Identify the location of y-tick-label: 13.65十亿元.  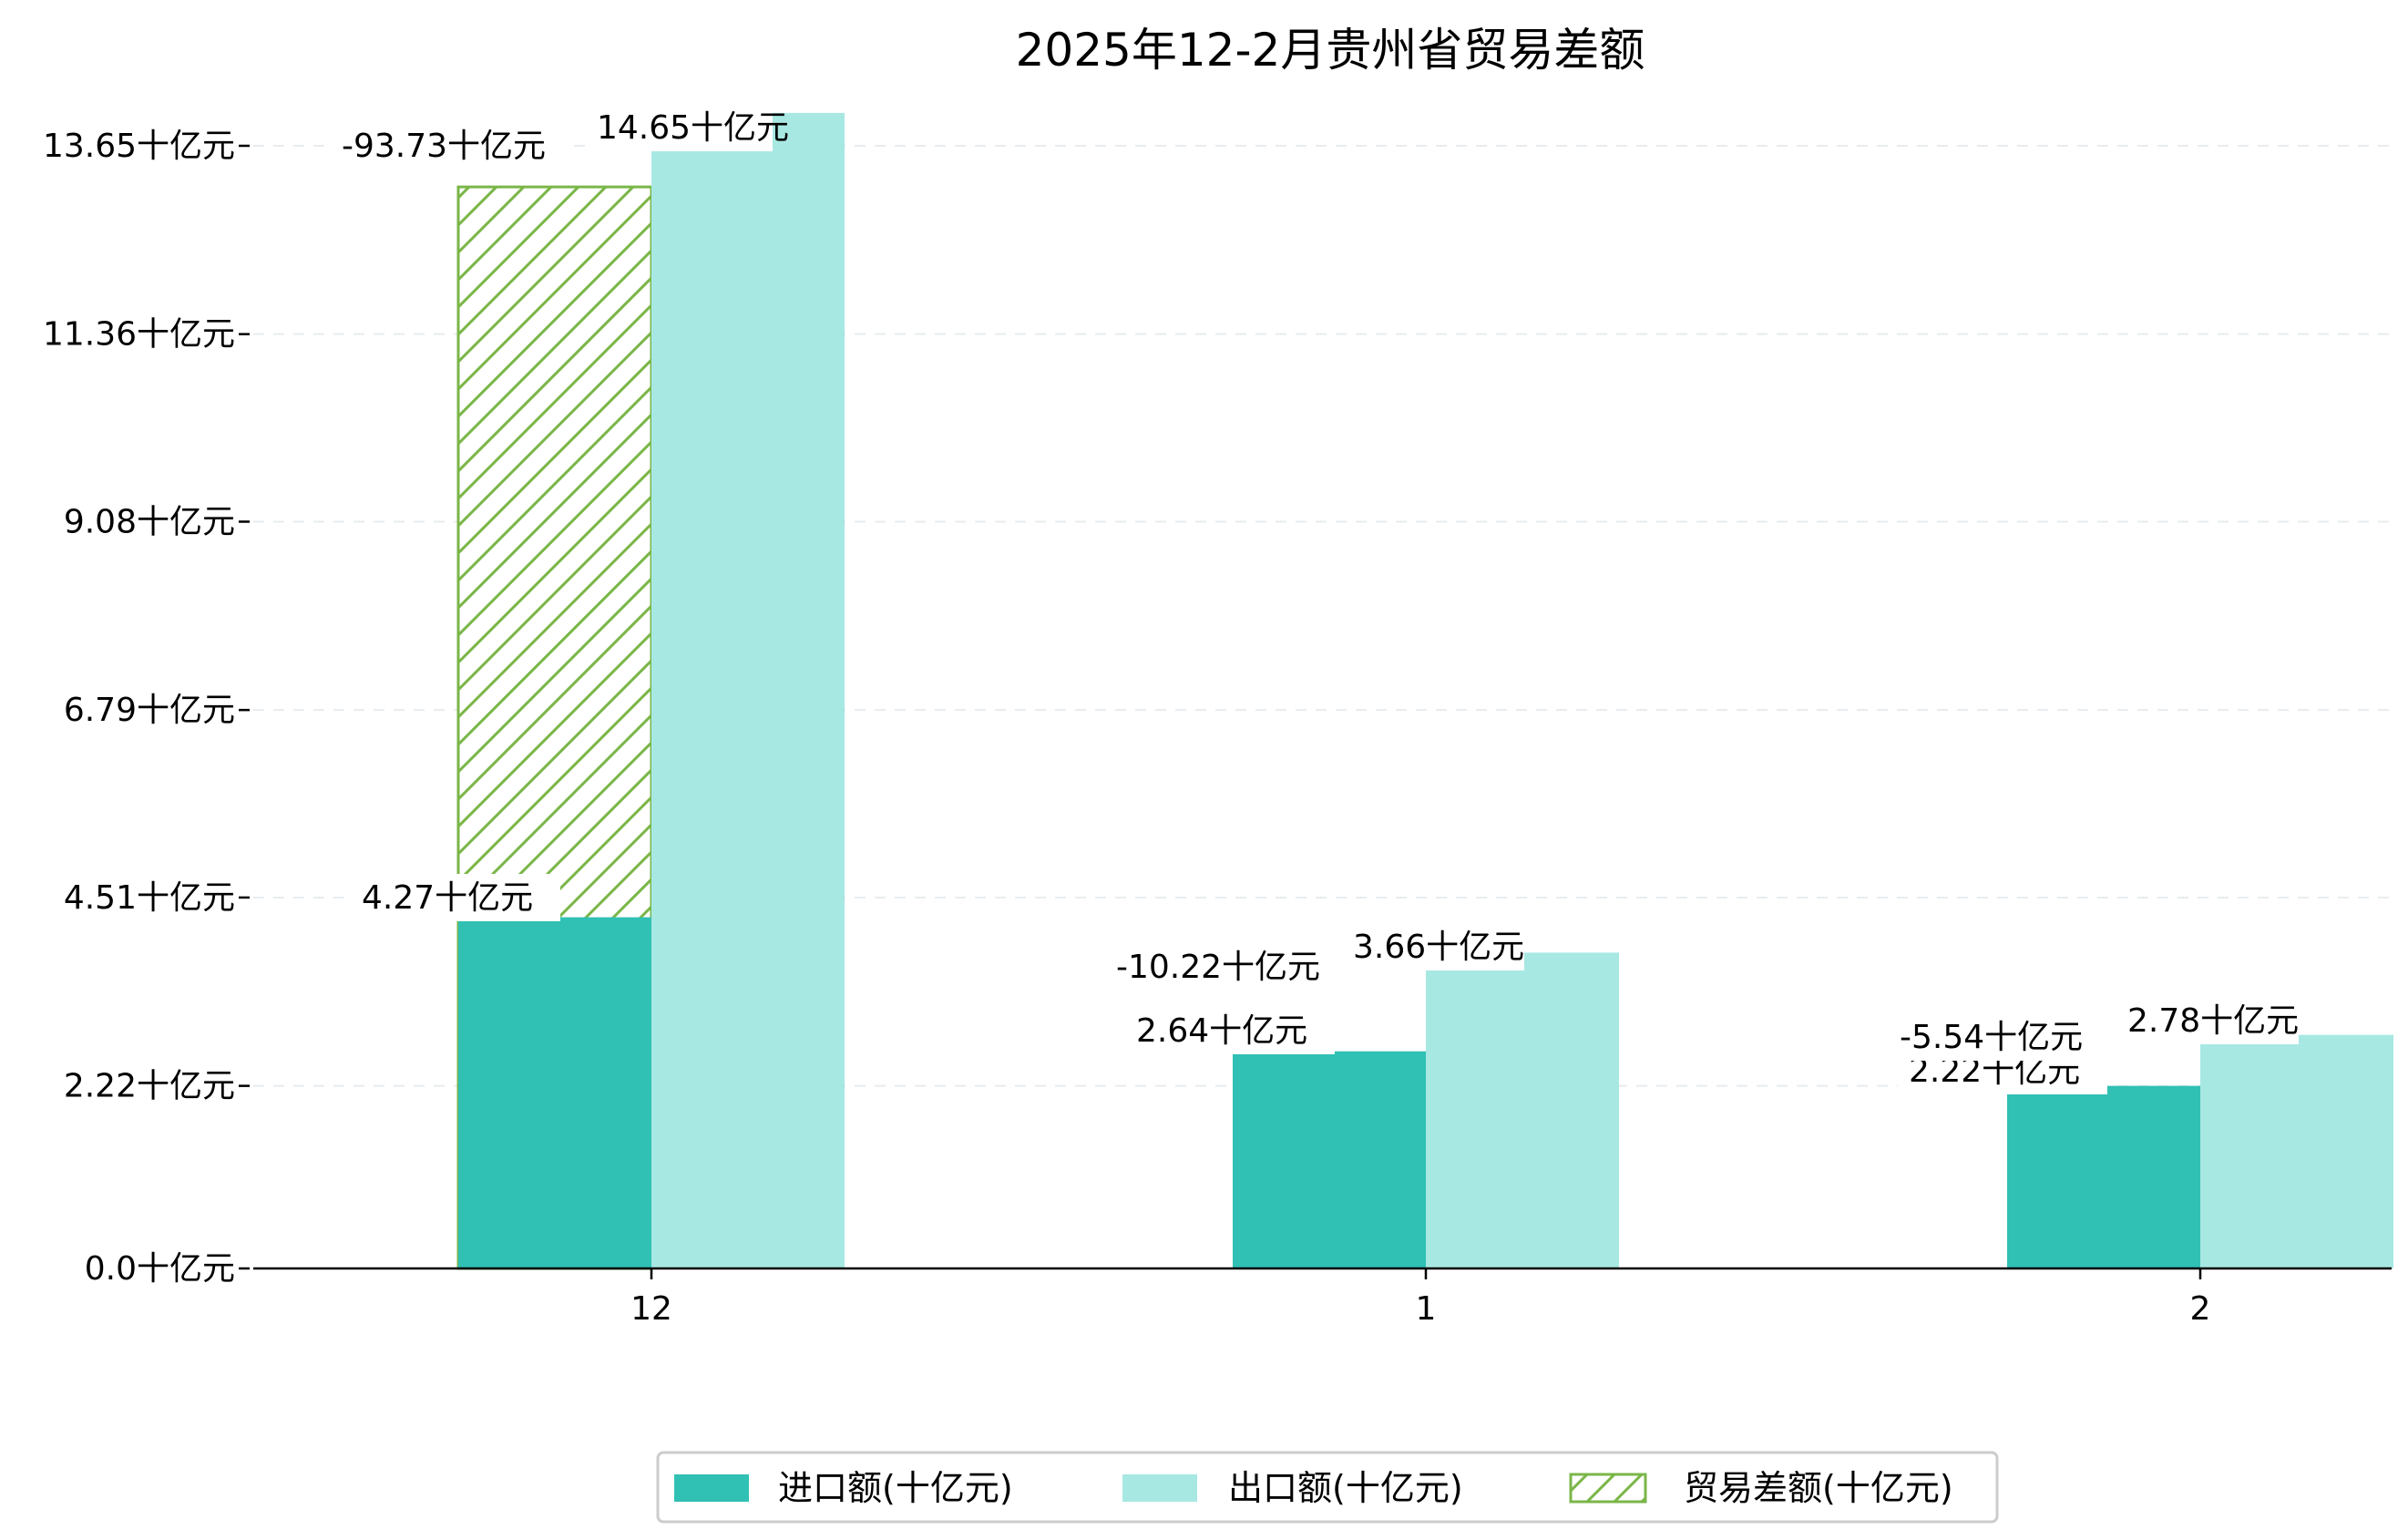
(139, 146).